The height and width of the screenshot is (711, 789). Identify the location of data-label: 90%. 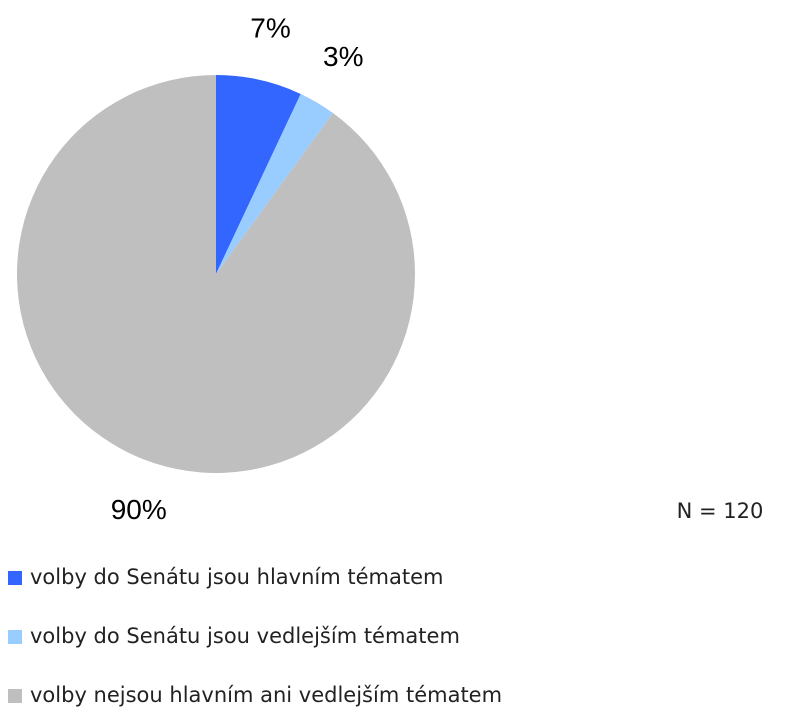
(139, 509).